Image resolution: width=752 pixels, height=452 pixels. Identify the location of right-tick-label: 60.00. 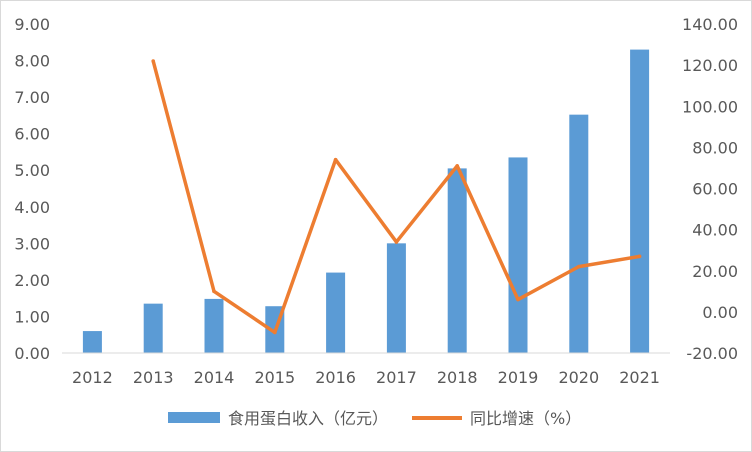
(715, 189).